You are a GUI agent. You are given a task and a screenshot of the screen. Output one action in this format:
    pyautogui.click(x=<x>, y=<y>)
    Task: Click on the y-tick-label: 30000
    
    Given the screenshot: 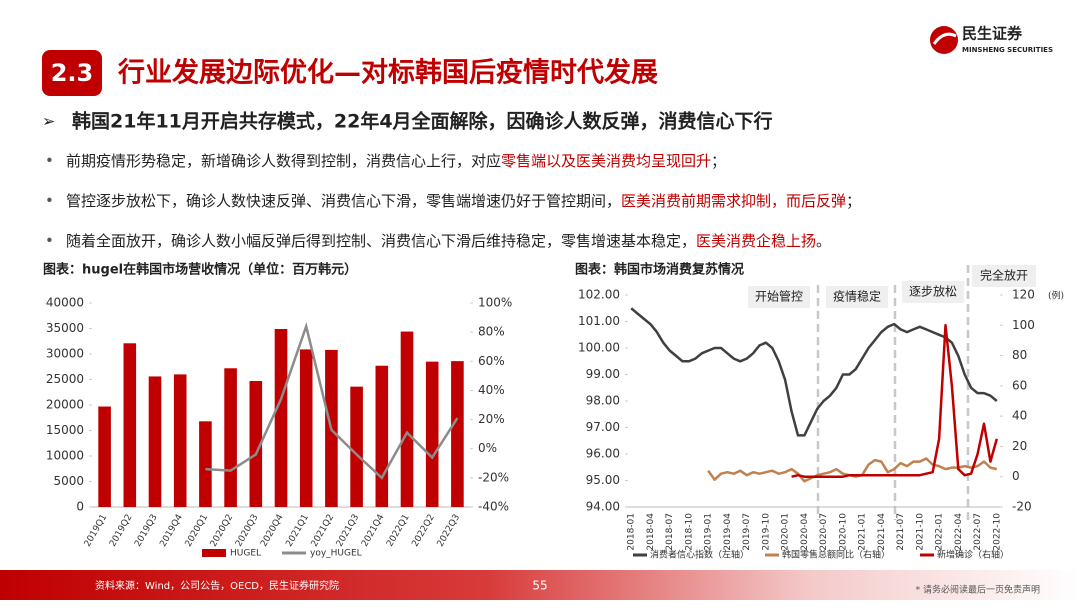 What is the action you would take?
    pyautogui.click(x=65, y=354)
    